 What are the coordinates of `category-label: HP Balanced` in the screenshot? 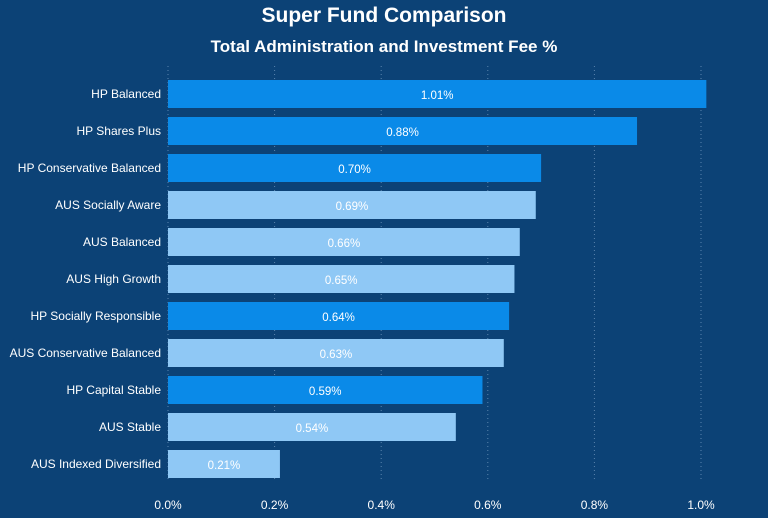 It's located at (126, 94).